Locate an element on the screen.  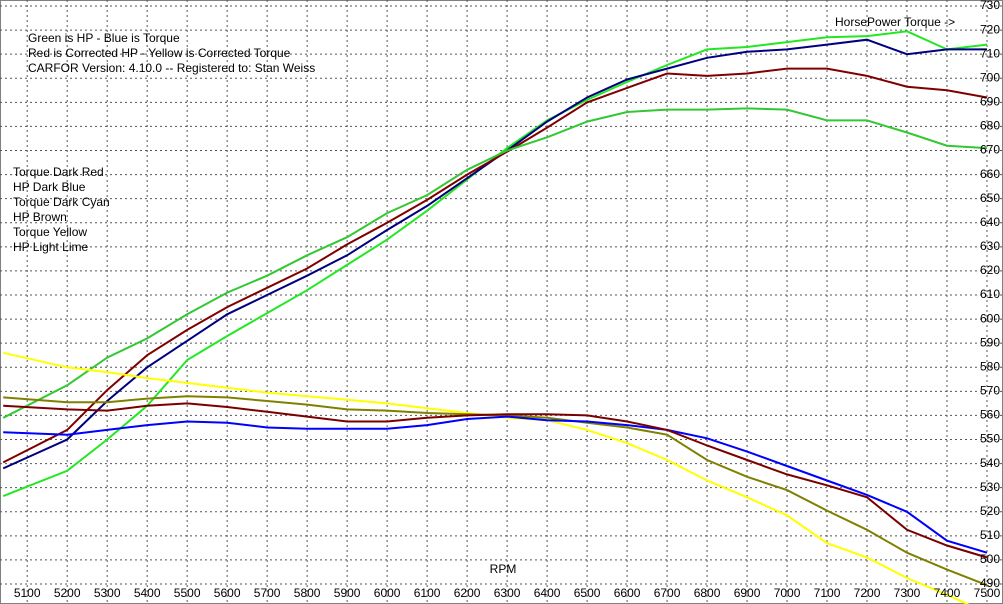
x-tick-label: 6500 is located at coordinates (587, 593).